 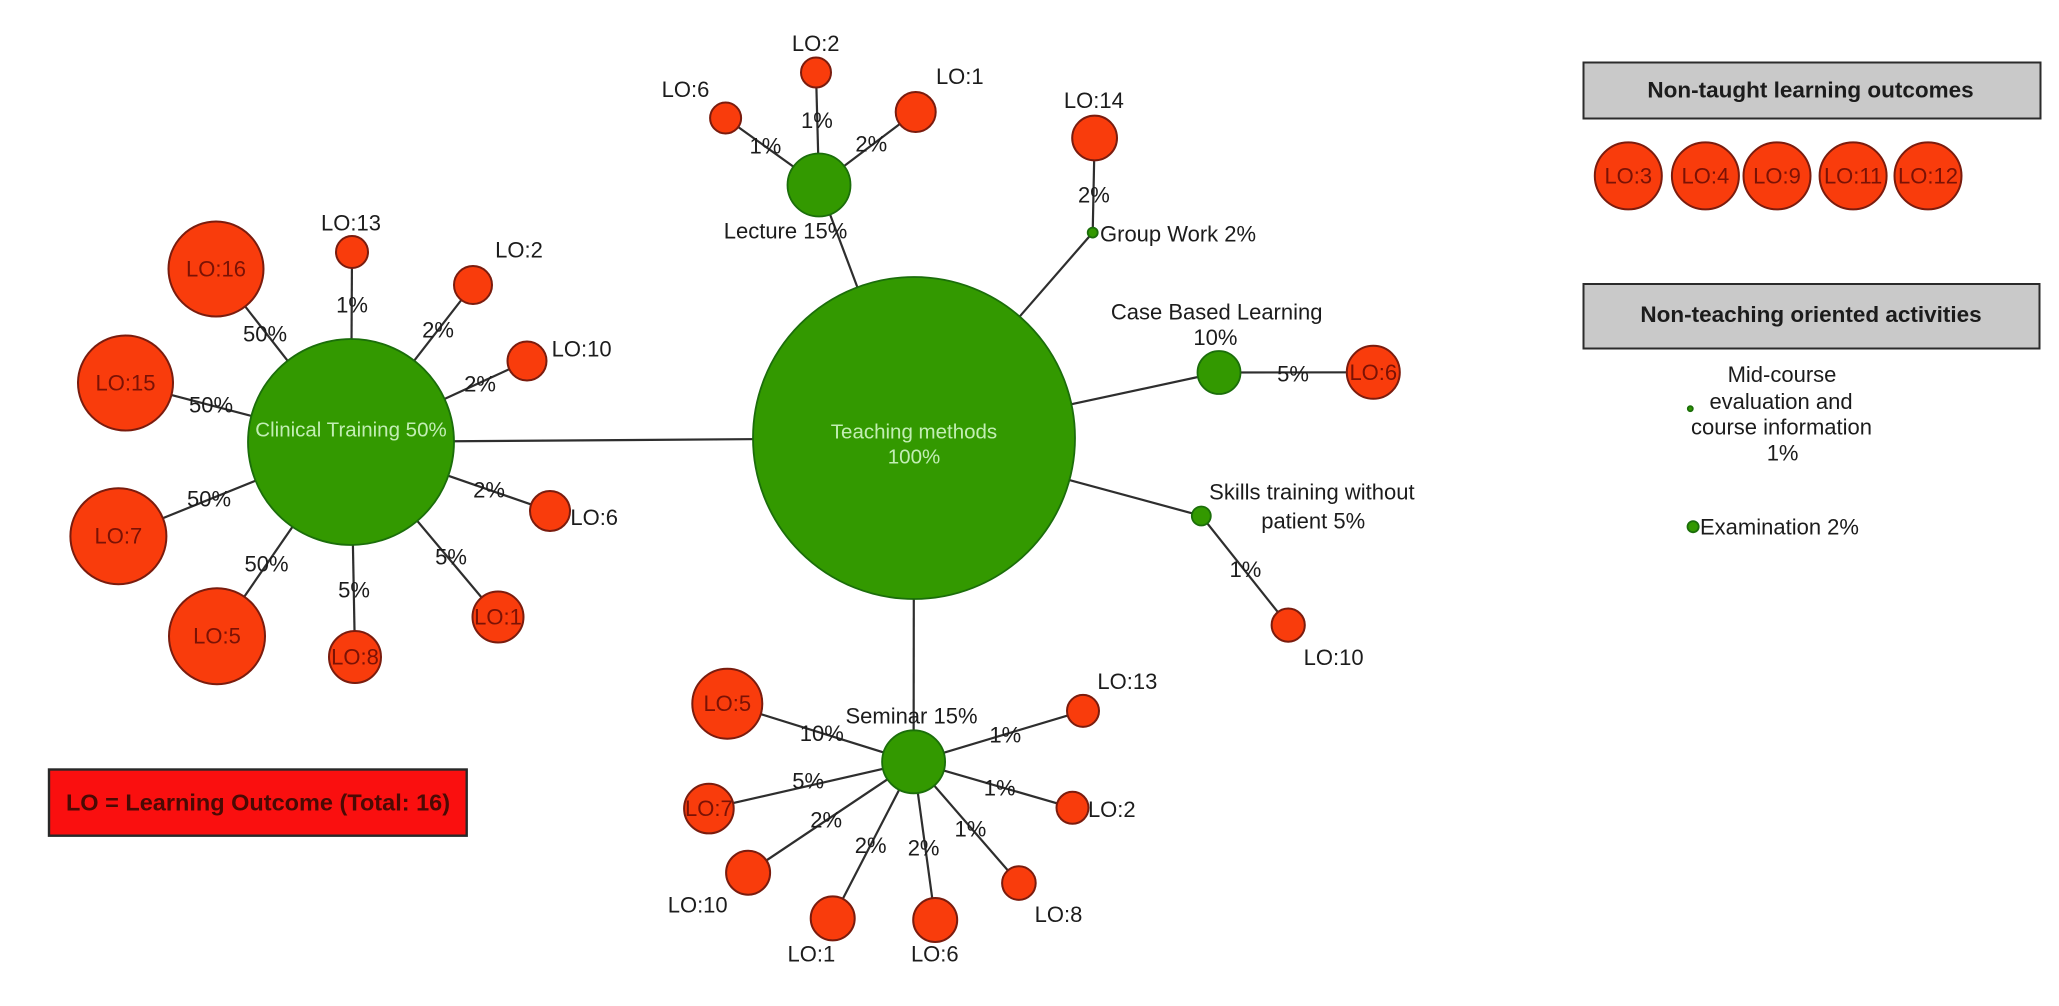 I want to click on svg-text: patient 5%, so click(x=1313, y=520).